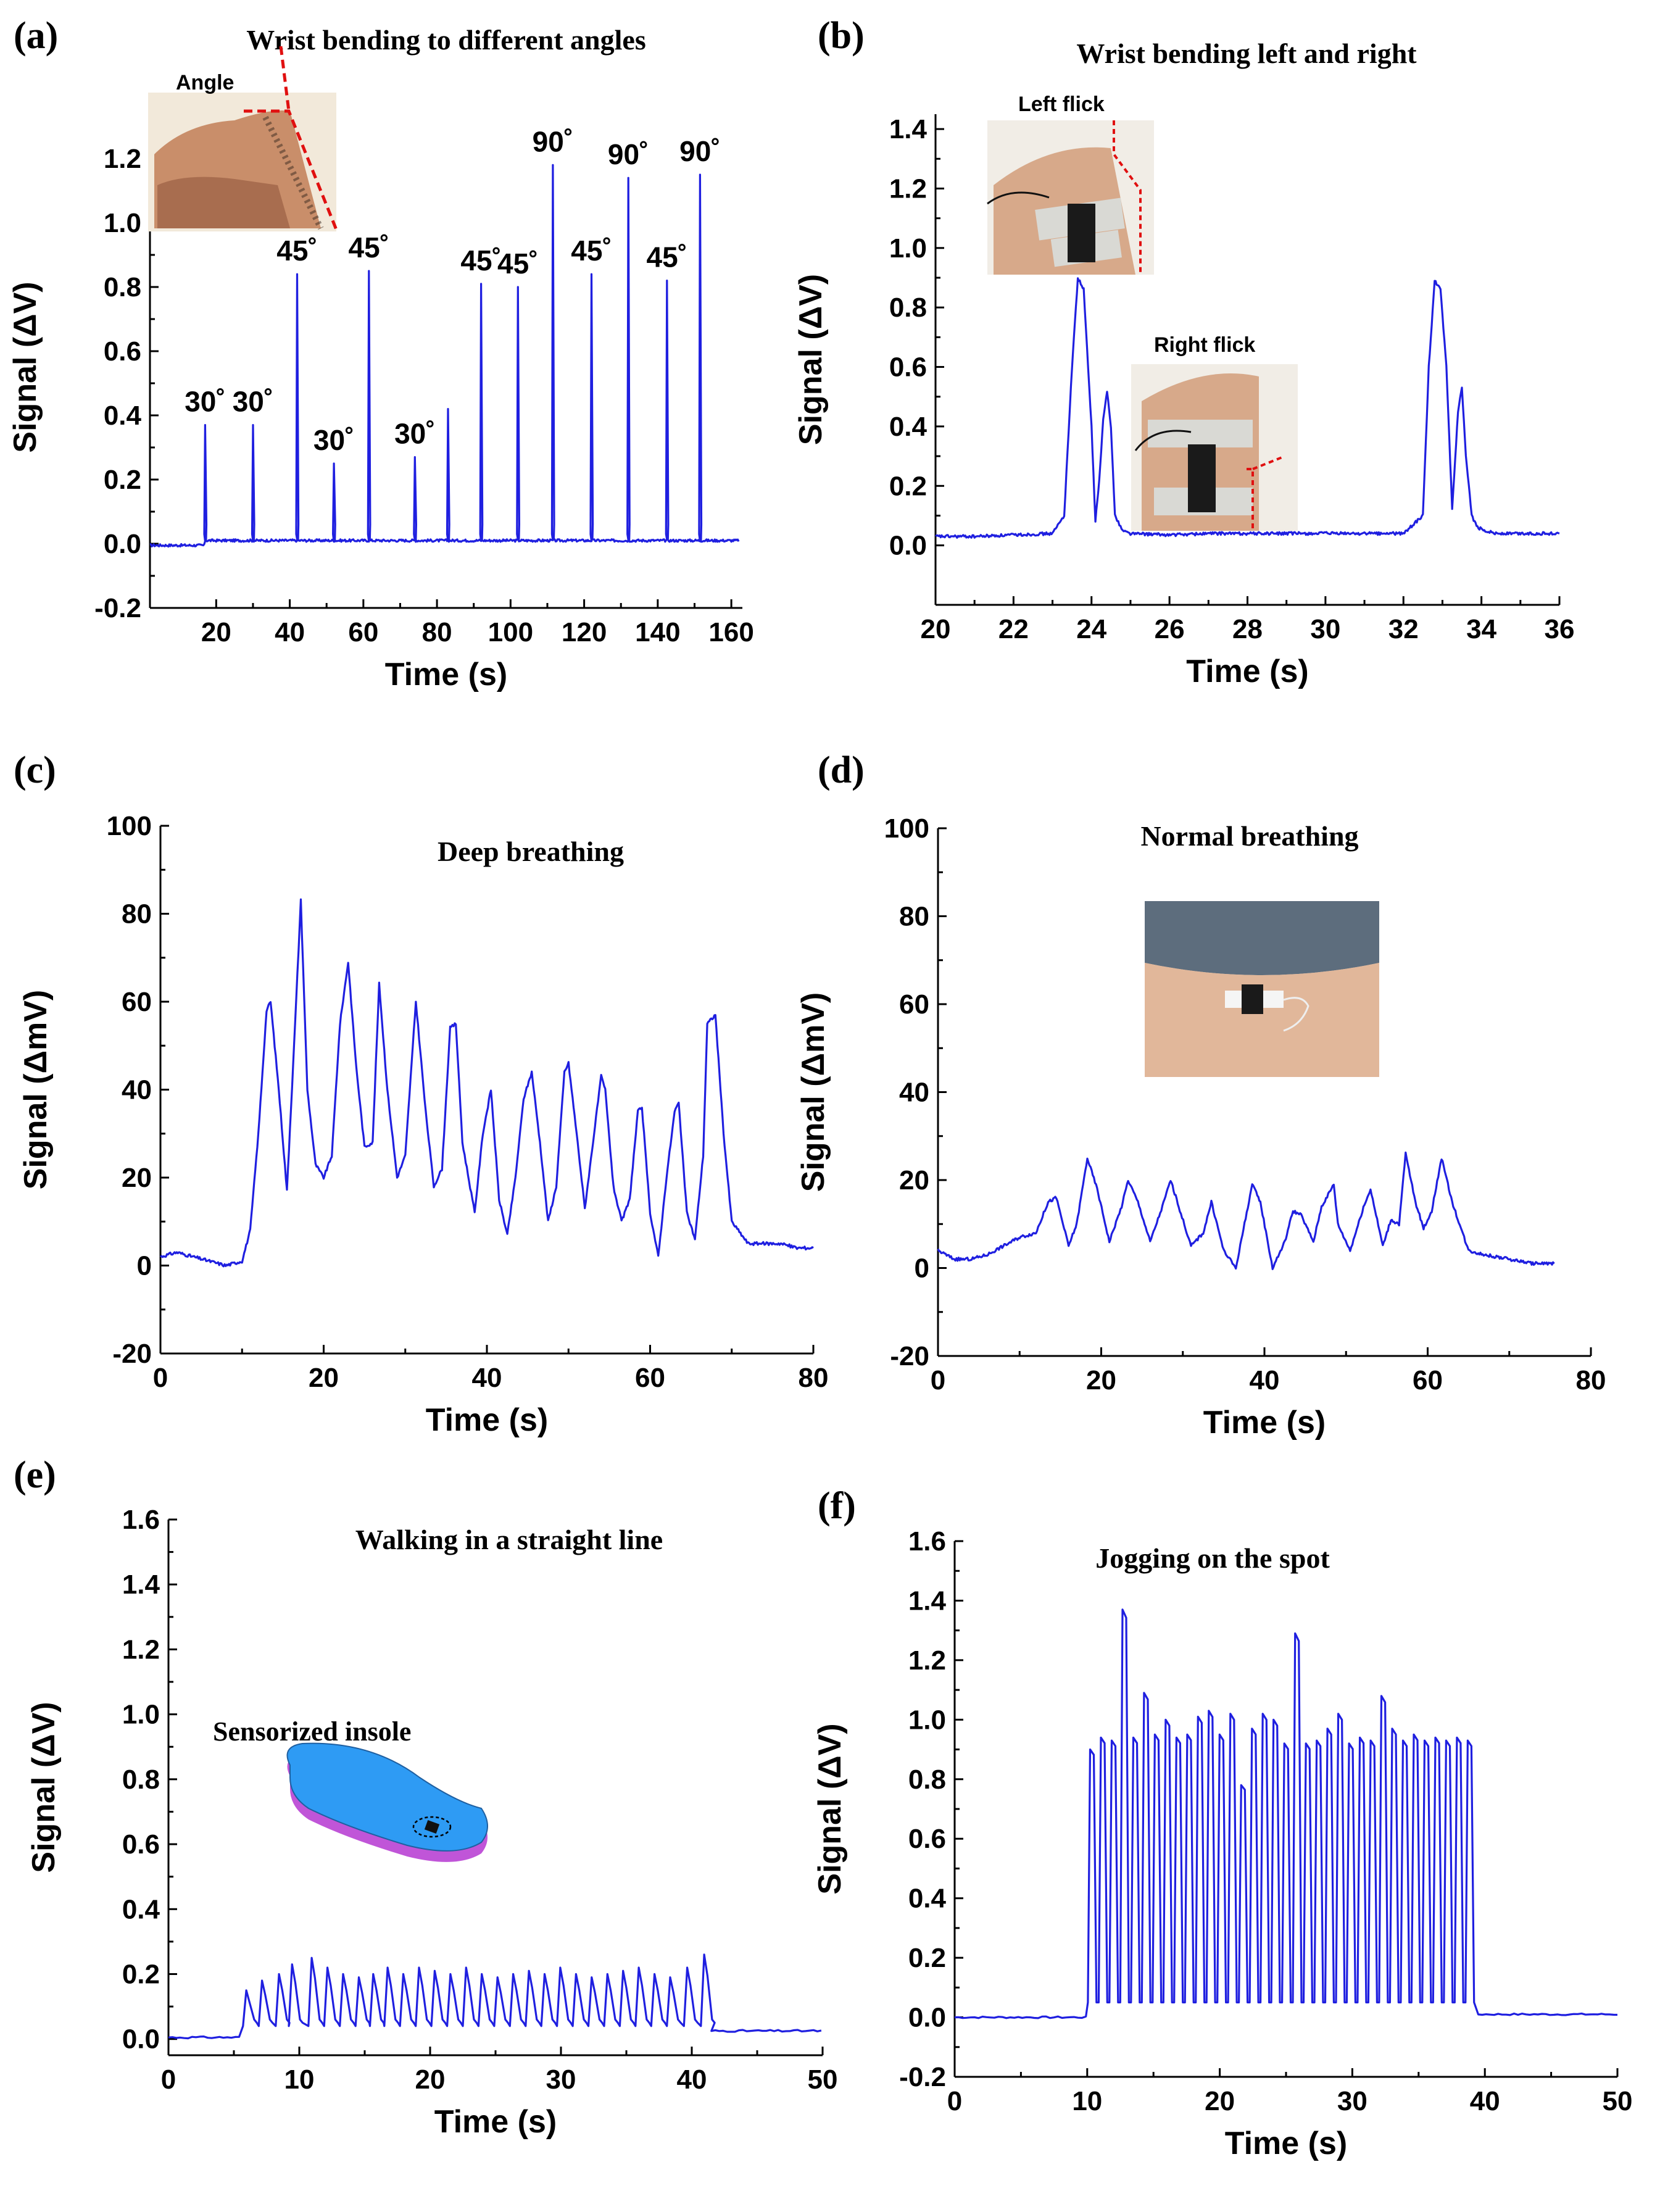  I want to click on x-tick-label: 50, so click(823, 2079).